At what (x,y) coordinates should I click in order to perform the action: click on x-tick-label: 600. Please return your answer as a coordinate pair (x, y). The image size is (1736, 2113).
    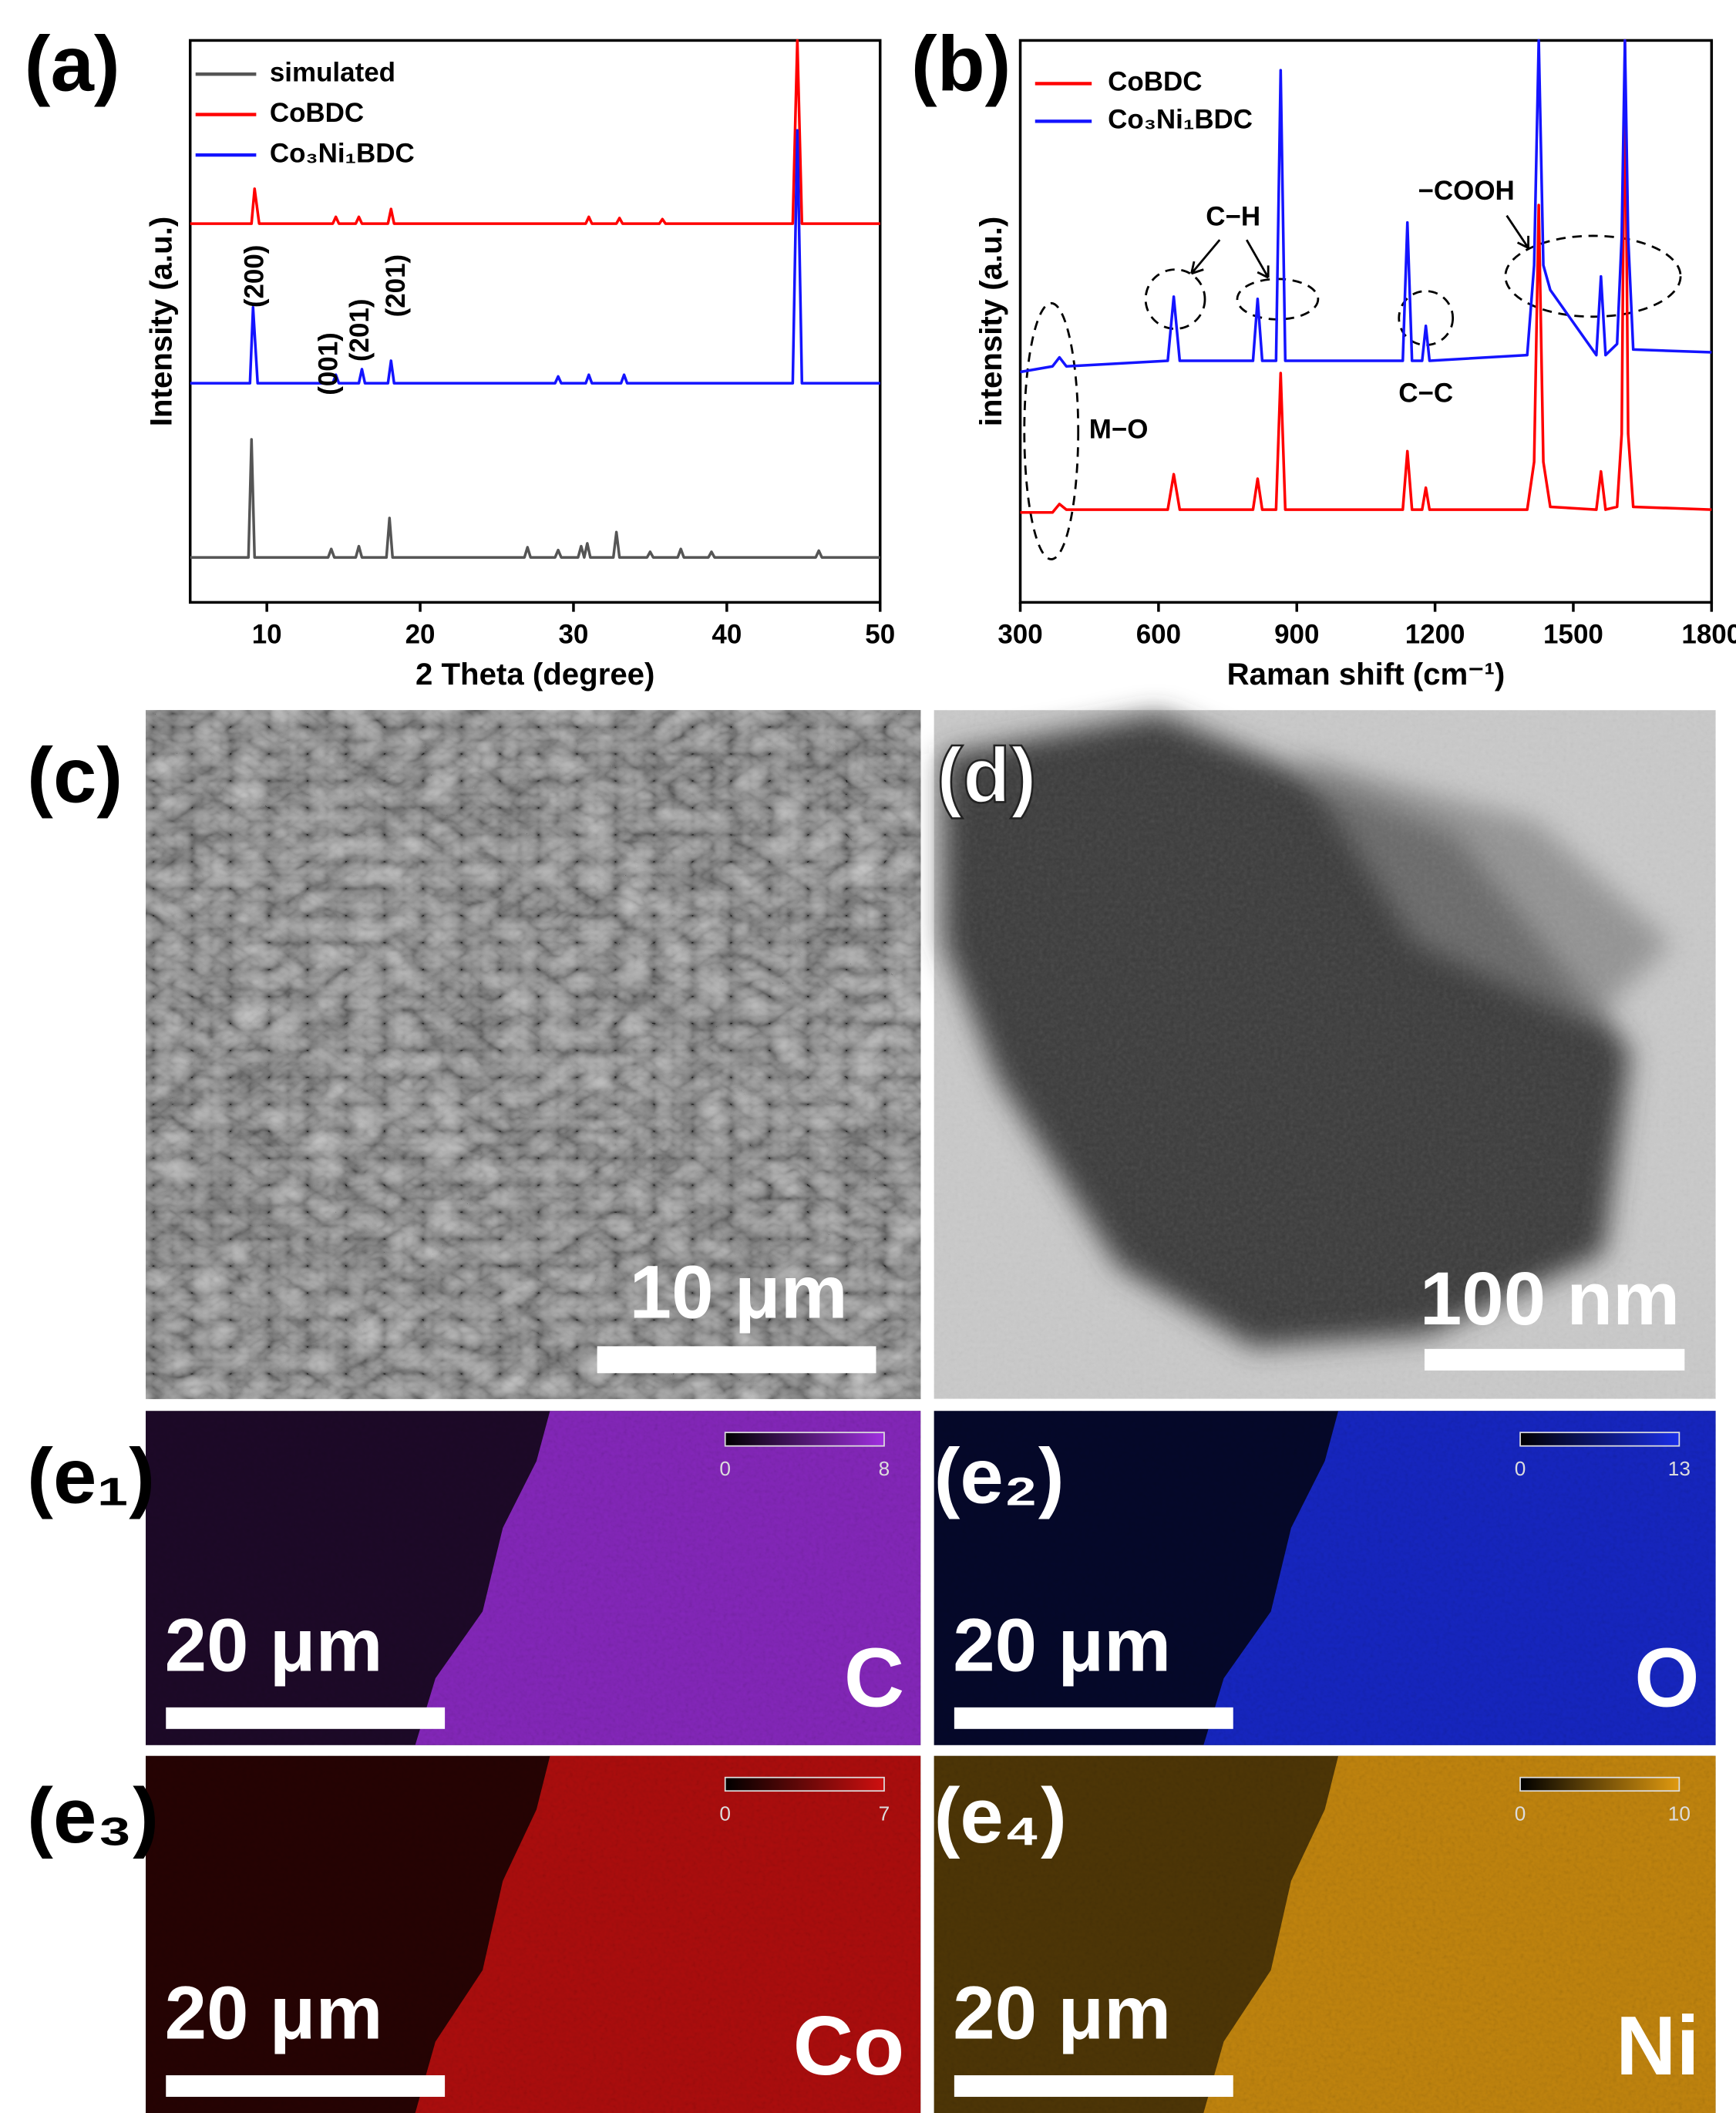
    Looking at the image, I should click on (1158, 634).